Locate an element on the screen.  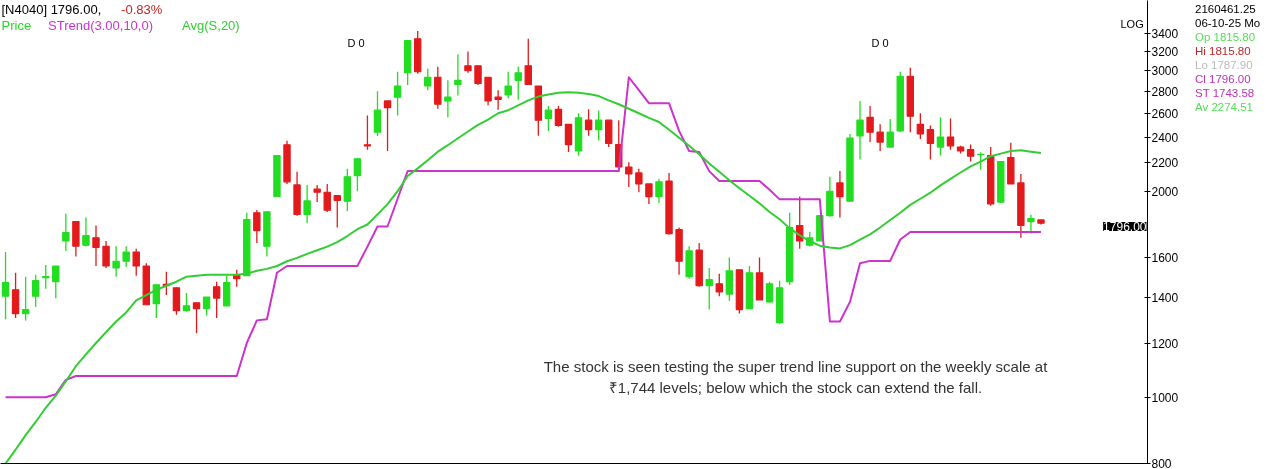
text: Price is located at coordinates (16, 25).